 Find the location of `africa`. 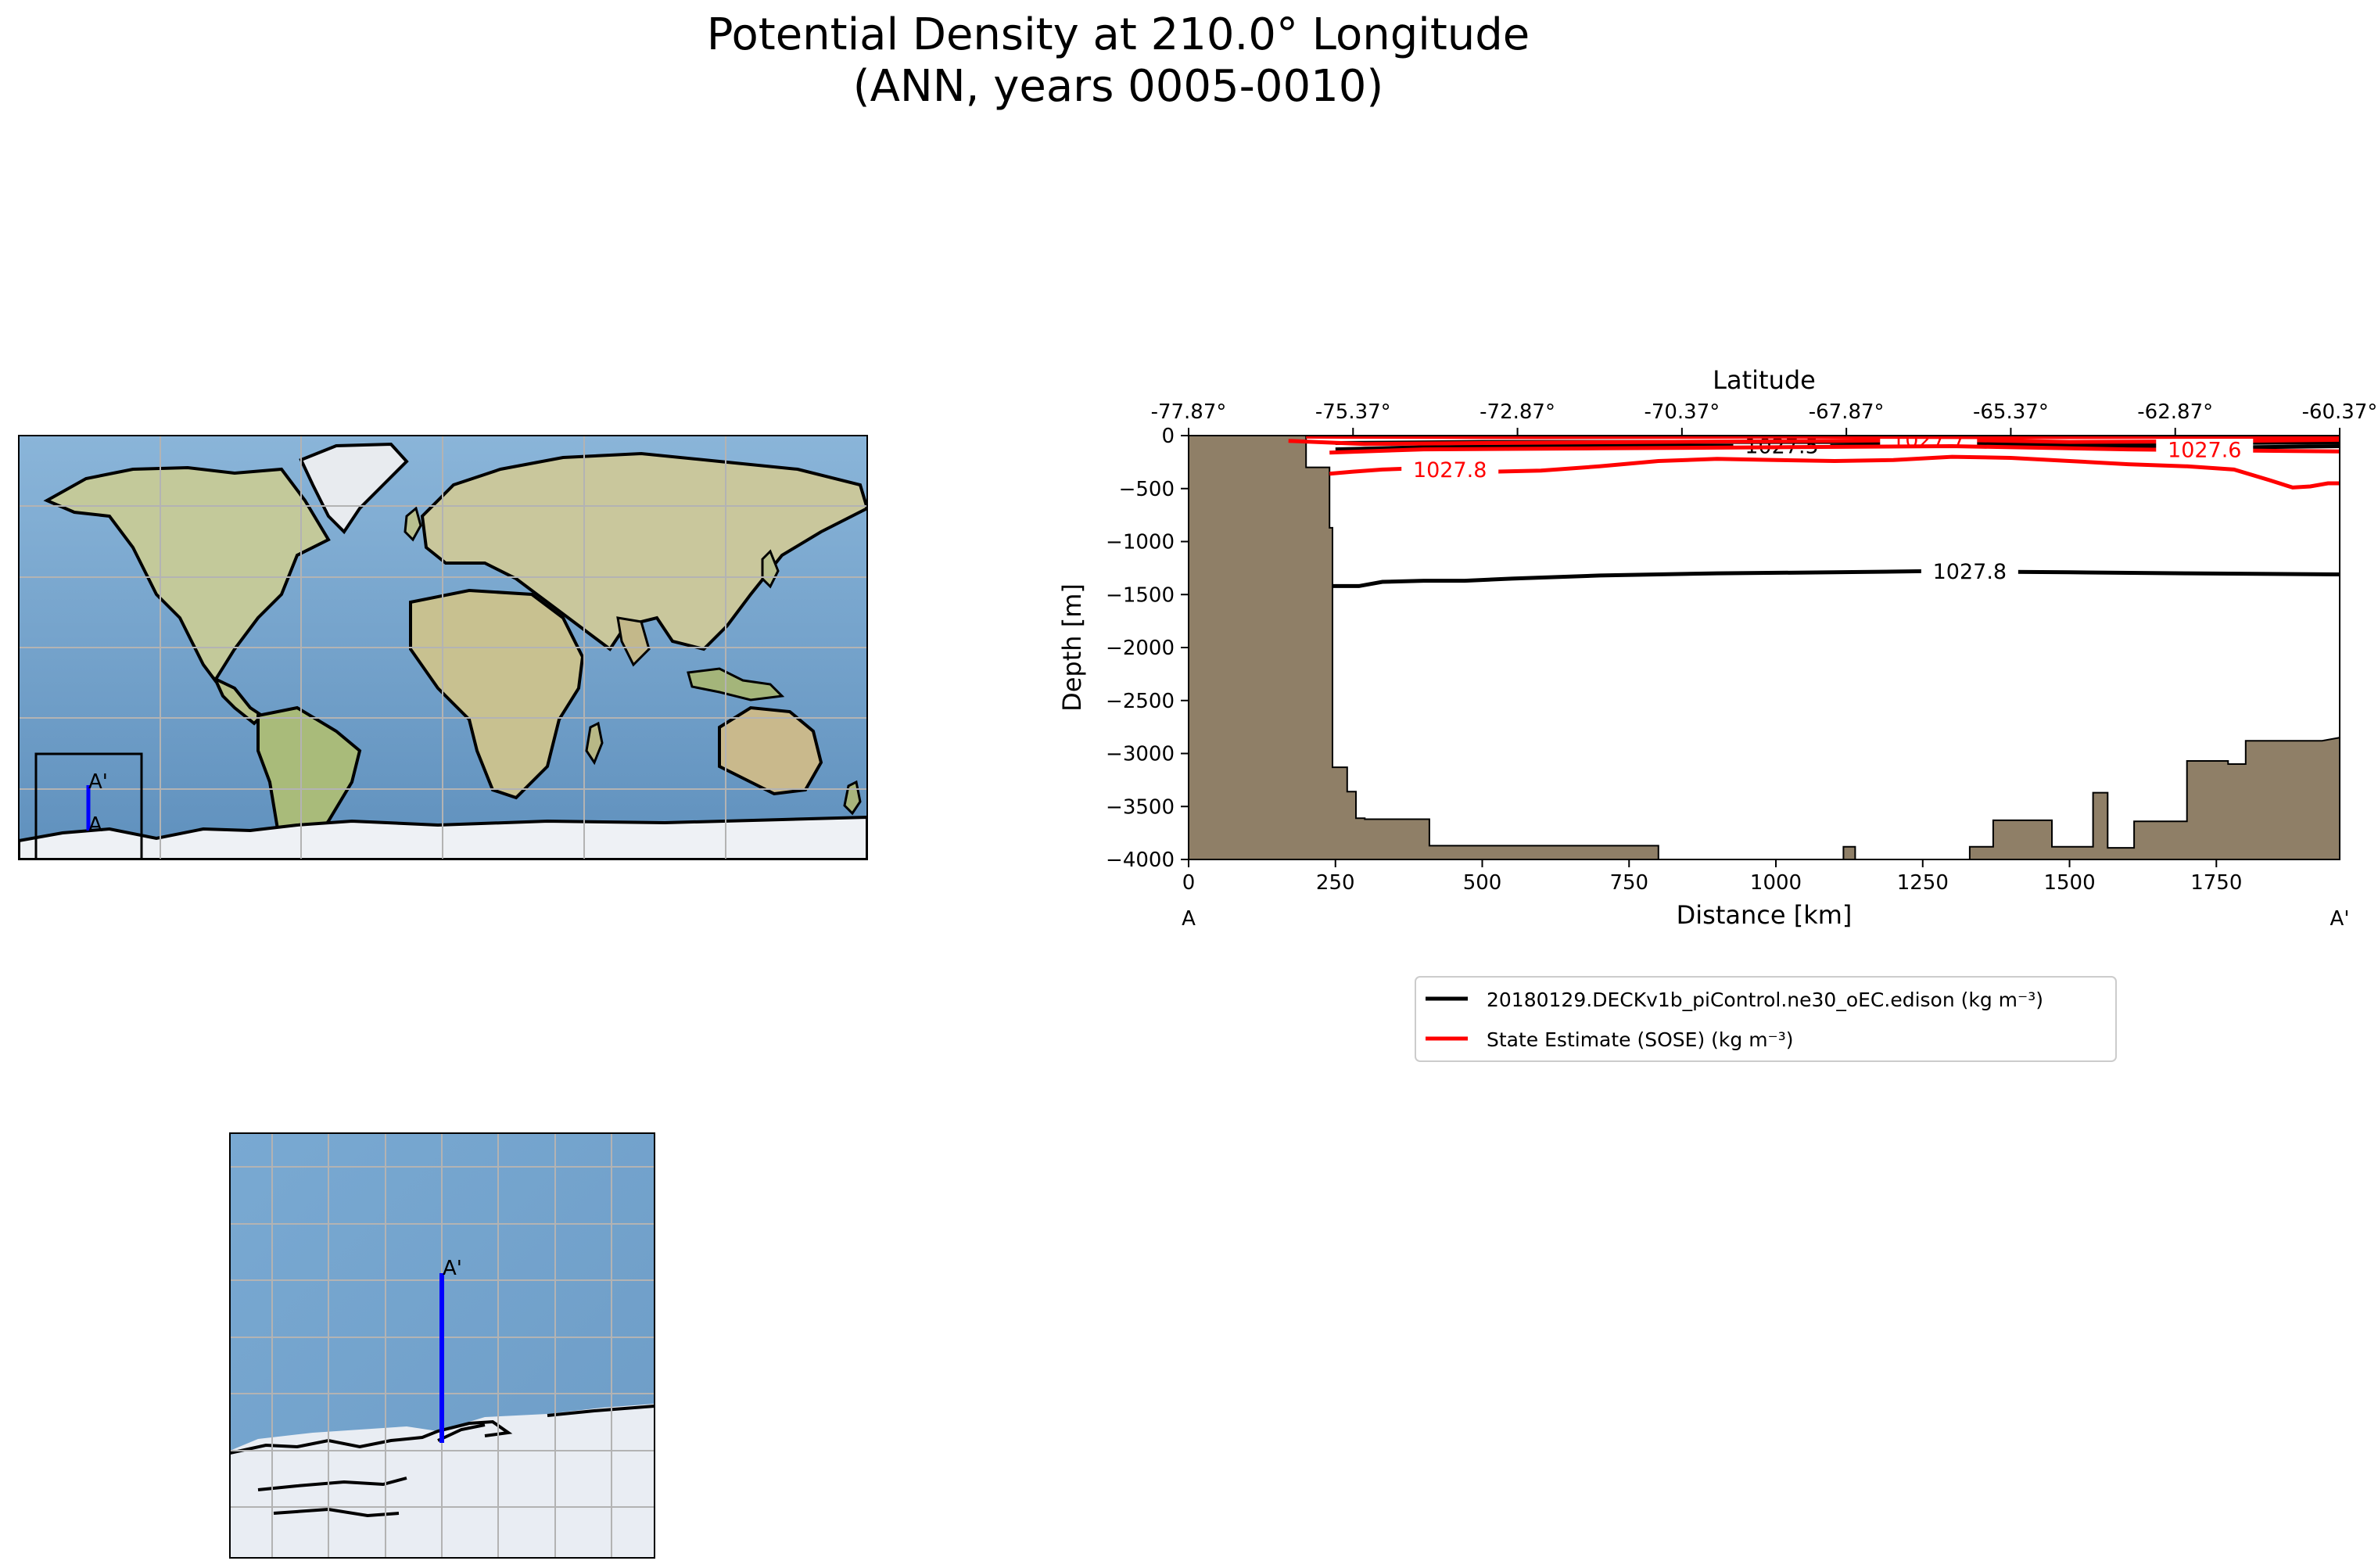

africa is located at coordinates (497, 694).